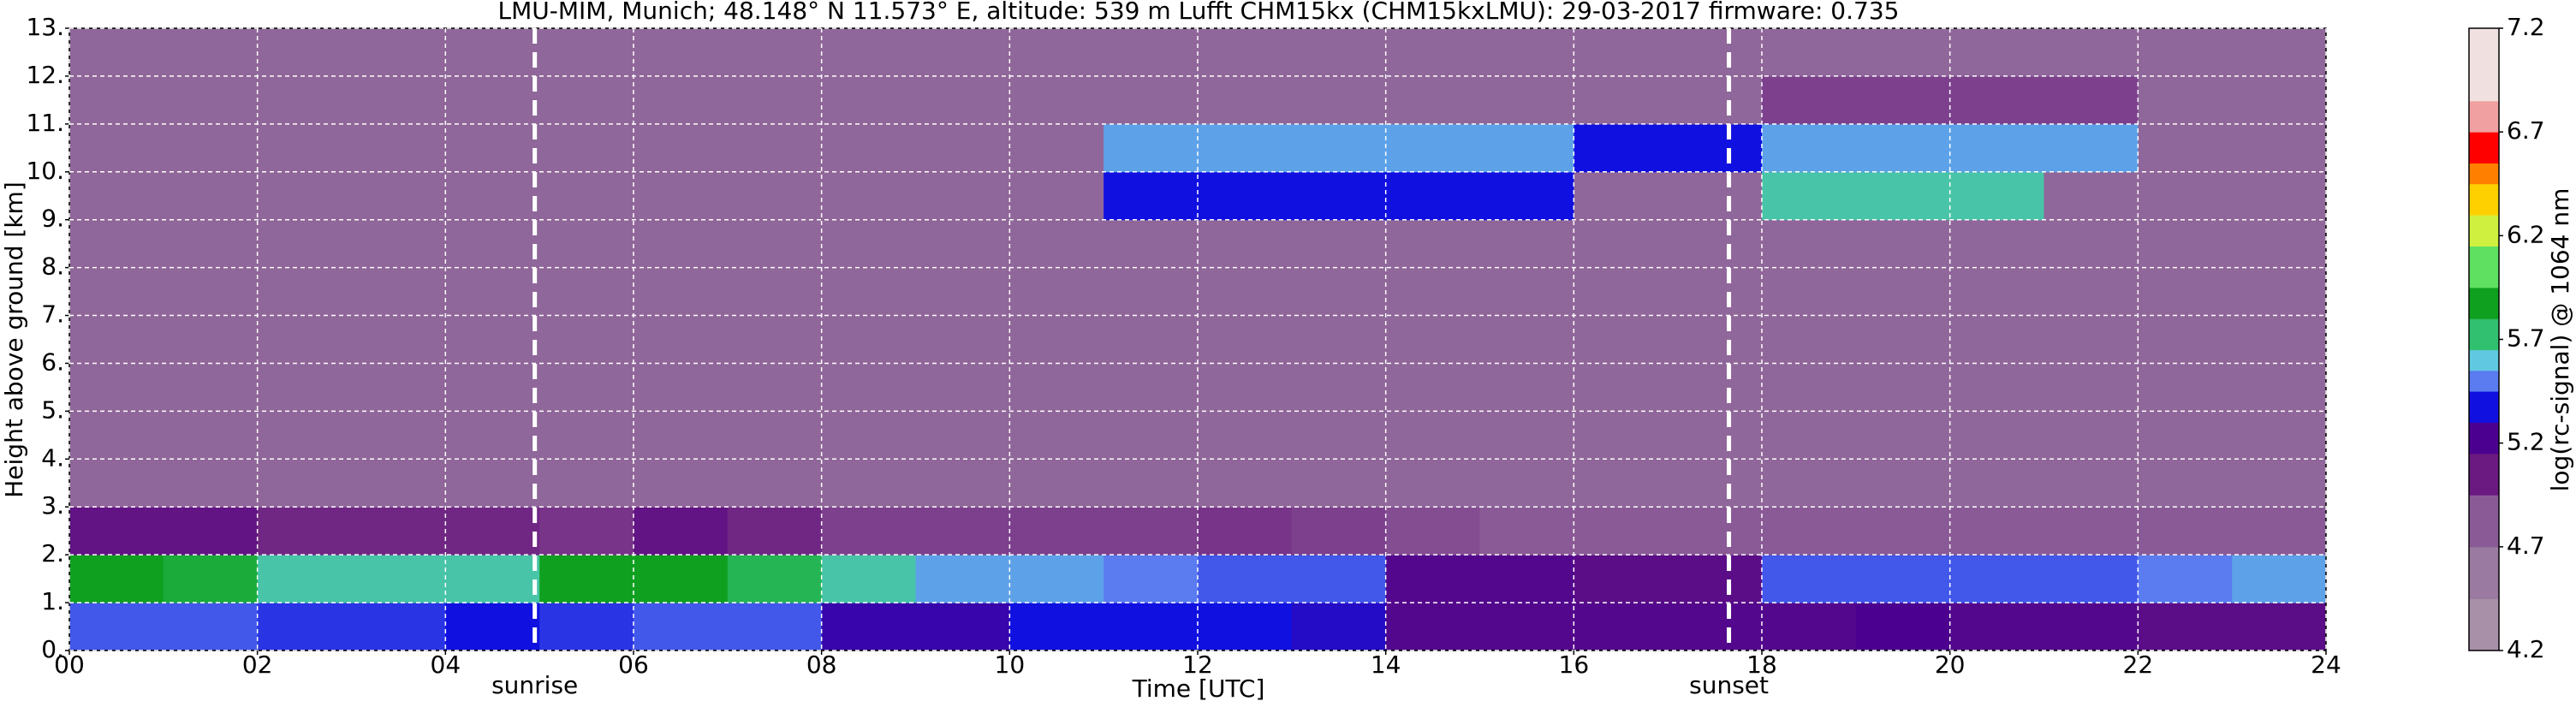 The height and width of the screenshot is (707, 2576). What do you see at coordinates (1729, 685) in the screenshot?
I see `annotation-label: sunset` at bounding box center [1729, 685].